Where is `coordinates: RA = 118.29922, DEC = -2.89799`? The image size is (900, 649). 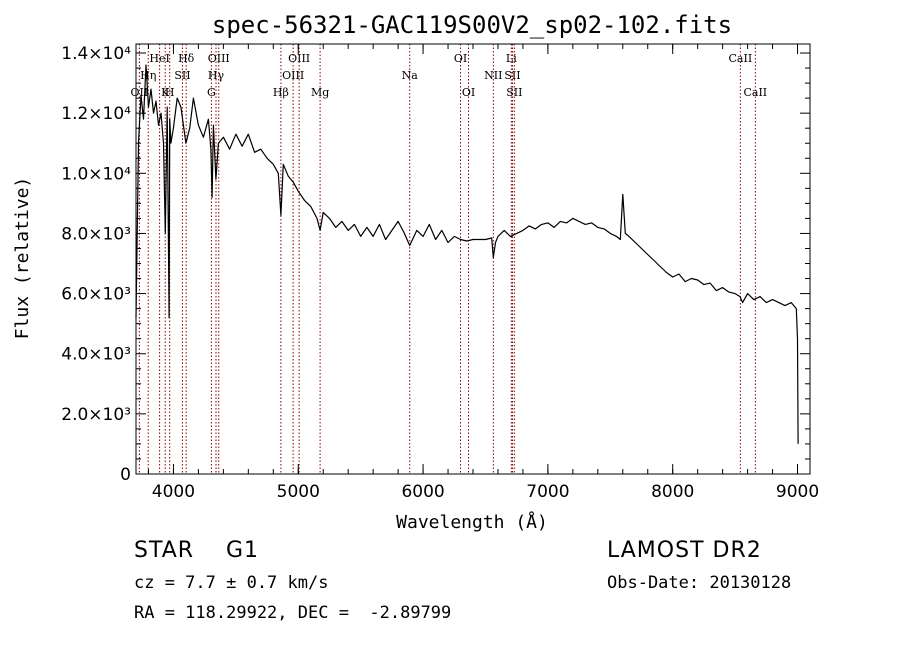 coordinates: RA = 118.29922, DEC = -2.89799 is located at coordinates (293, 613).